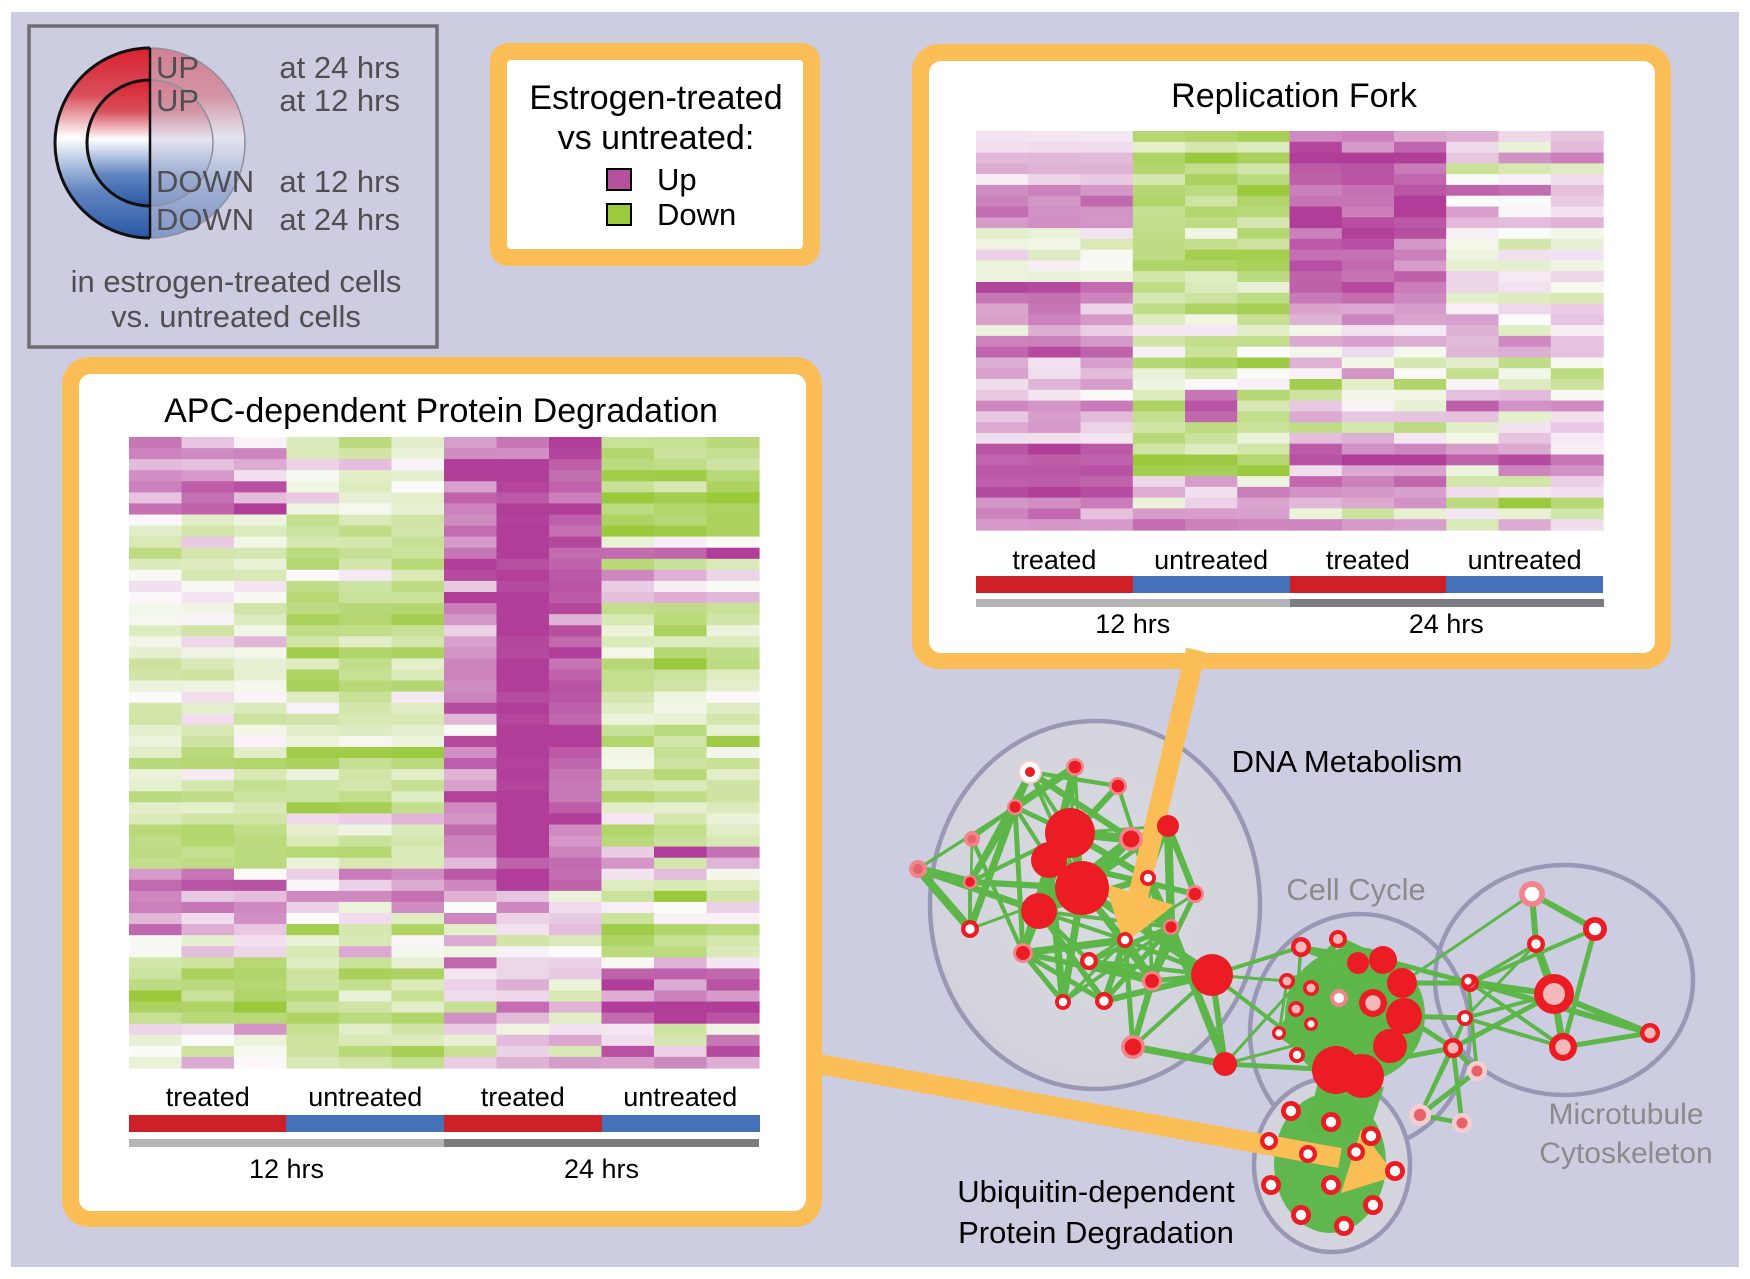  I want to click on svg-text: Protein Degradation, so click(1096, 1232).